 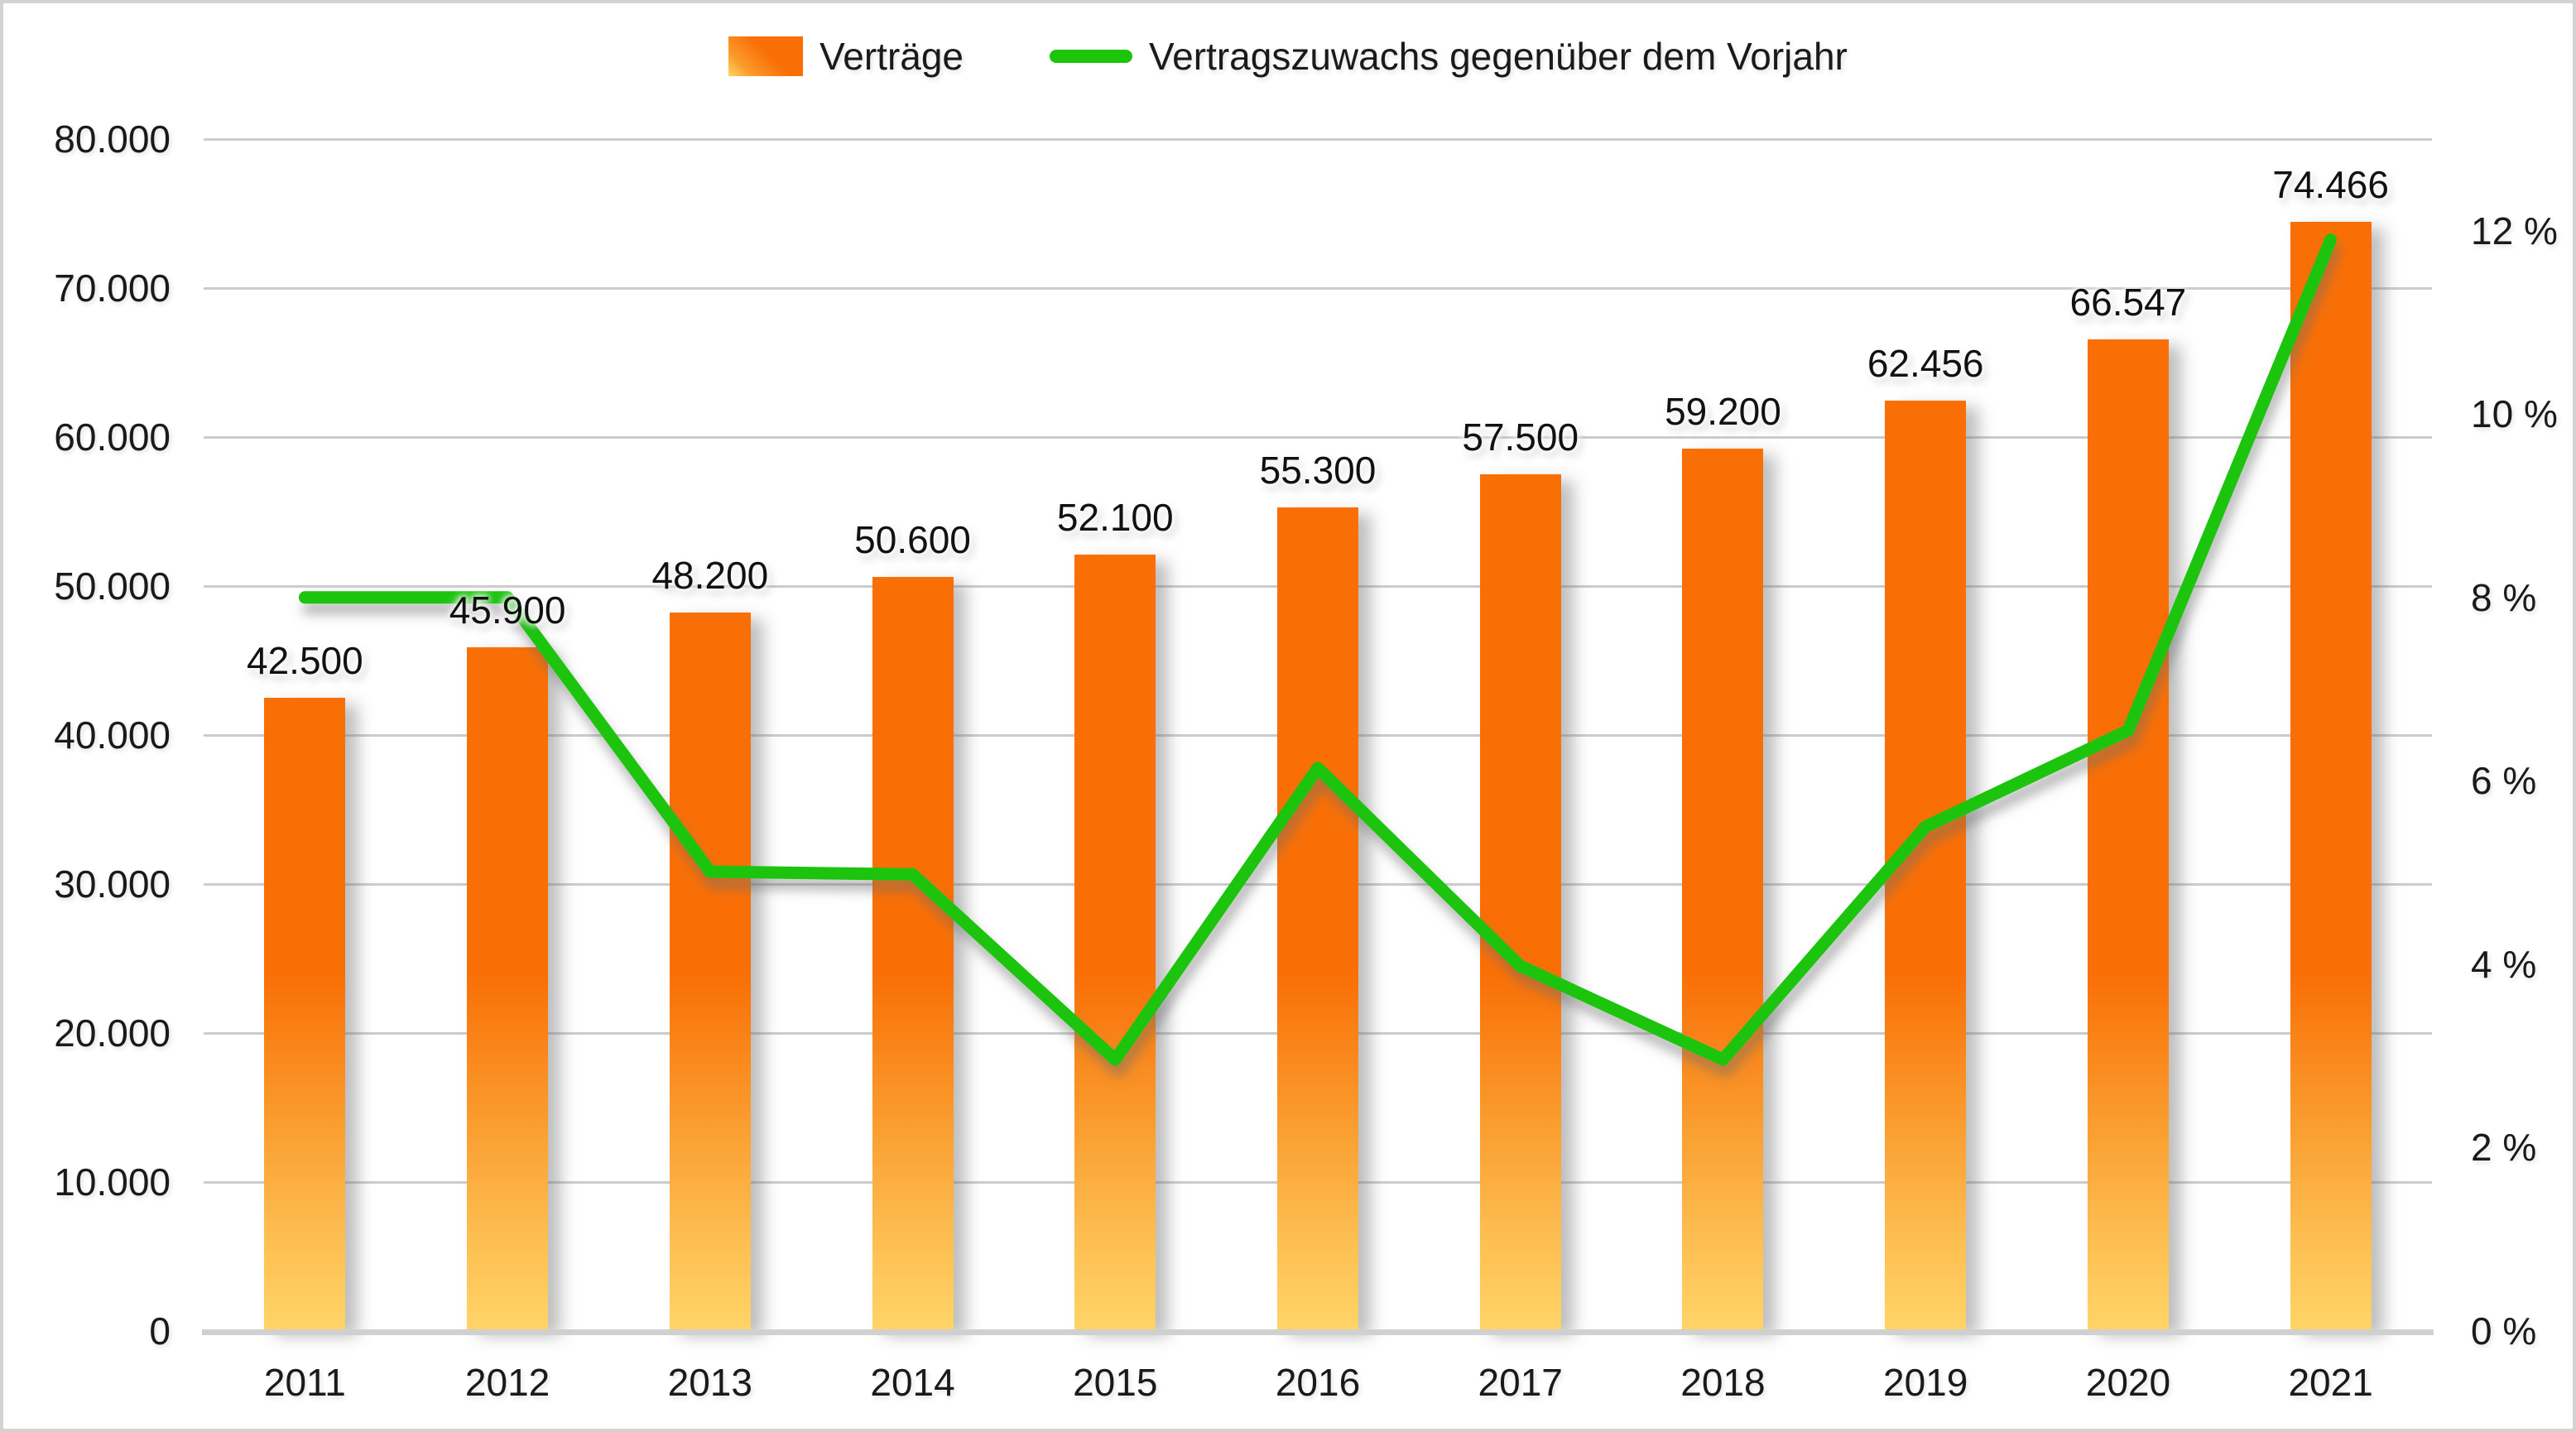 I want to click on y-tick-right-8%: 8 %, so click(x=2504, y=597).